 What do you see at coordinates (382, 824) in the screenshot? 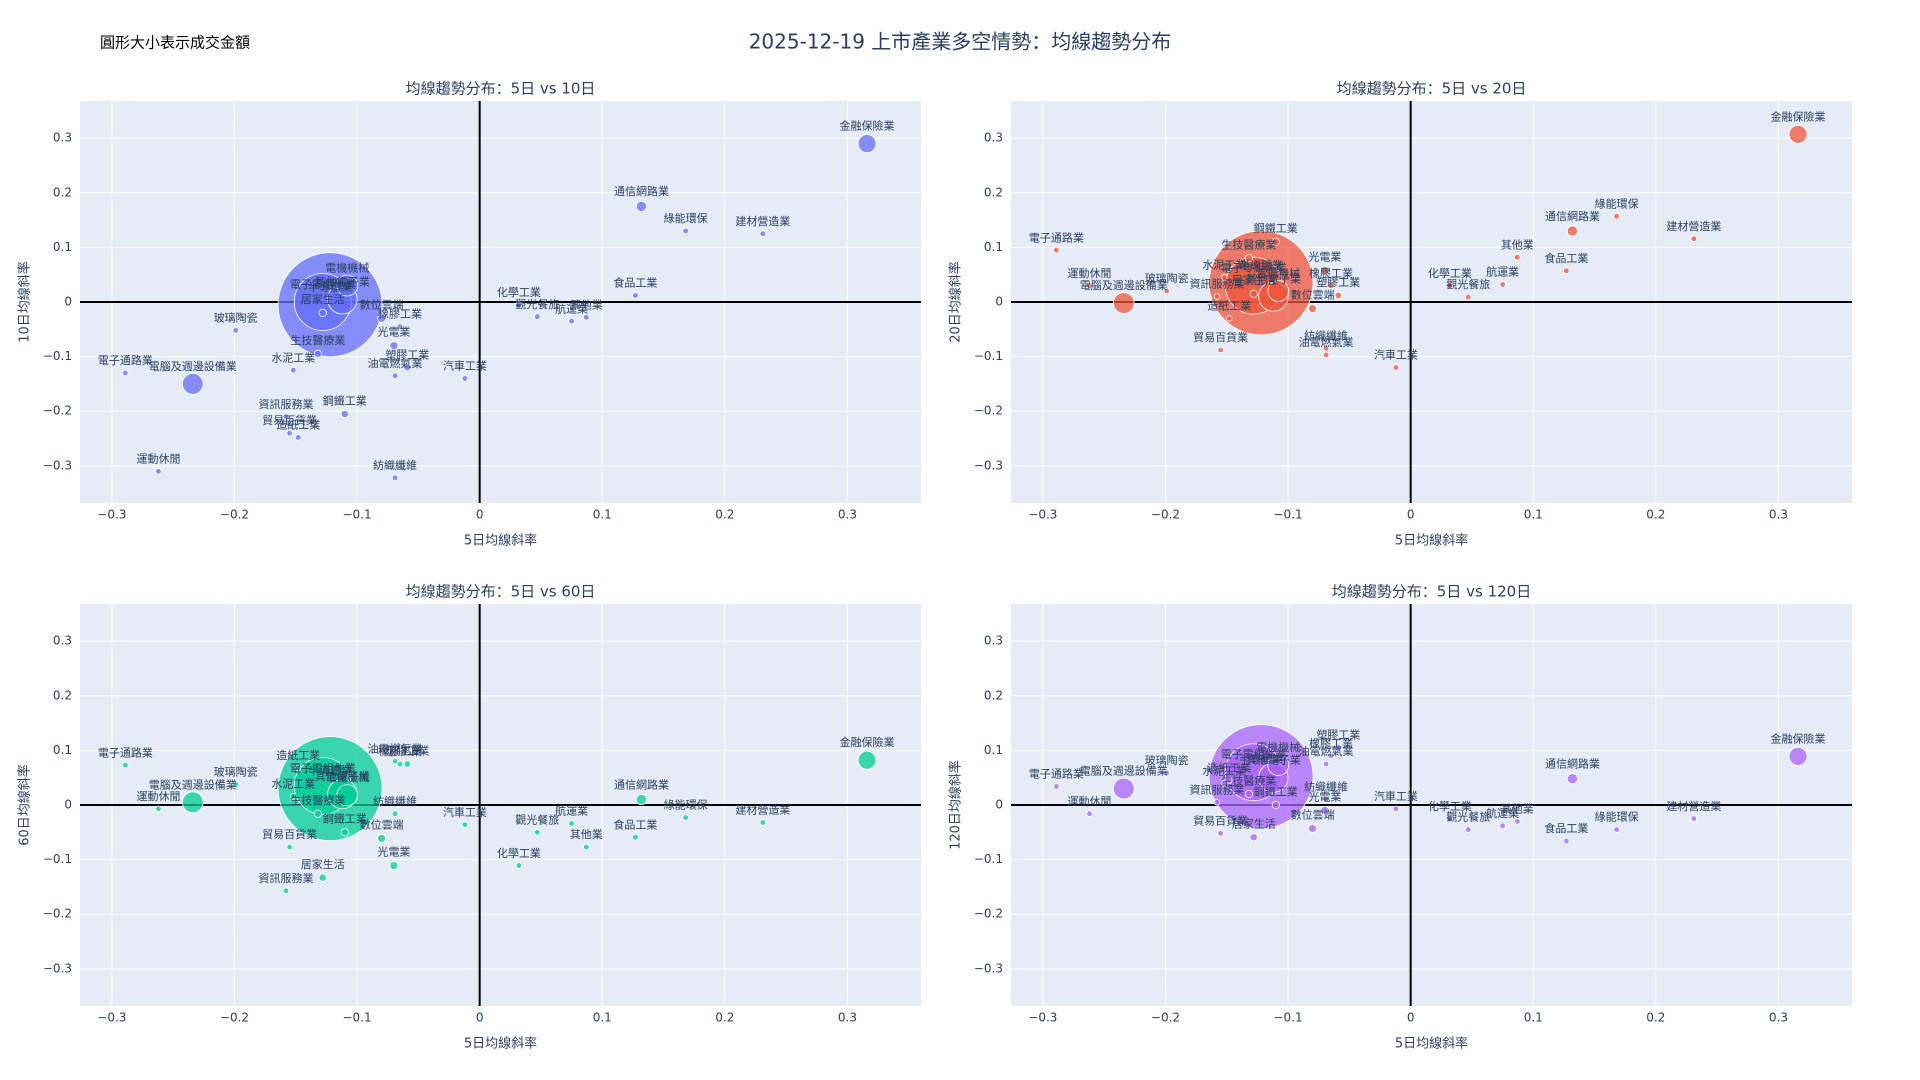
I see `point-label: 數位雲端` at bounding box center [382, 824].